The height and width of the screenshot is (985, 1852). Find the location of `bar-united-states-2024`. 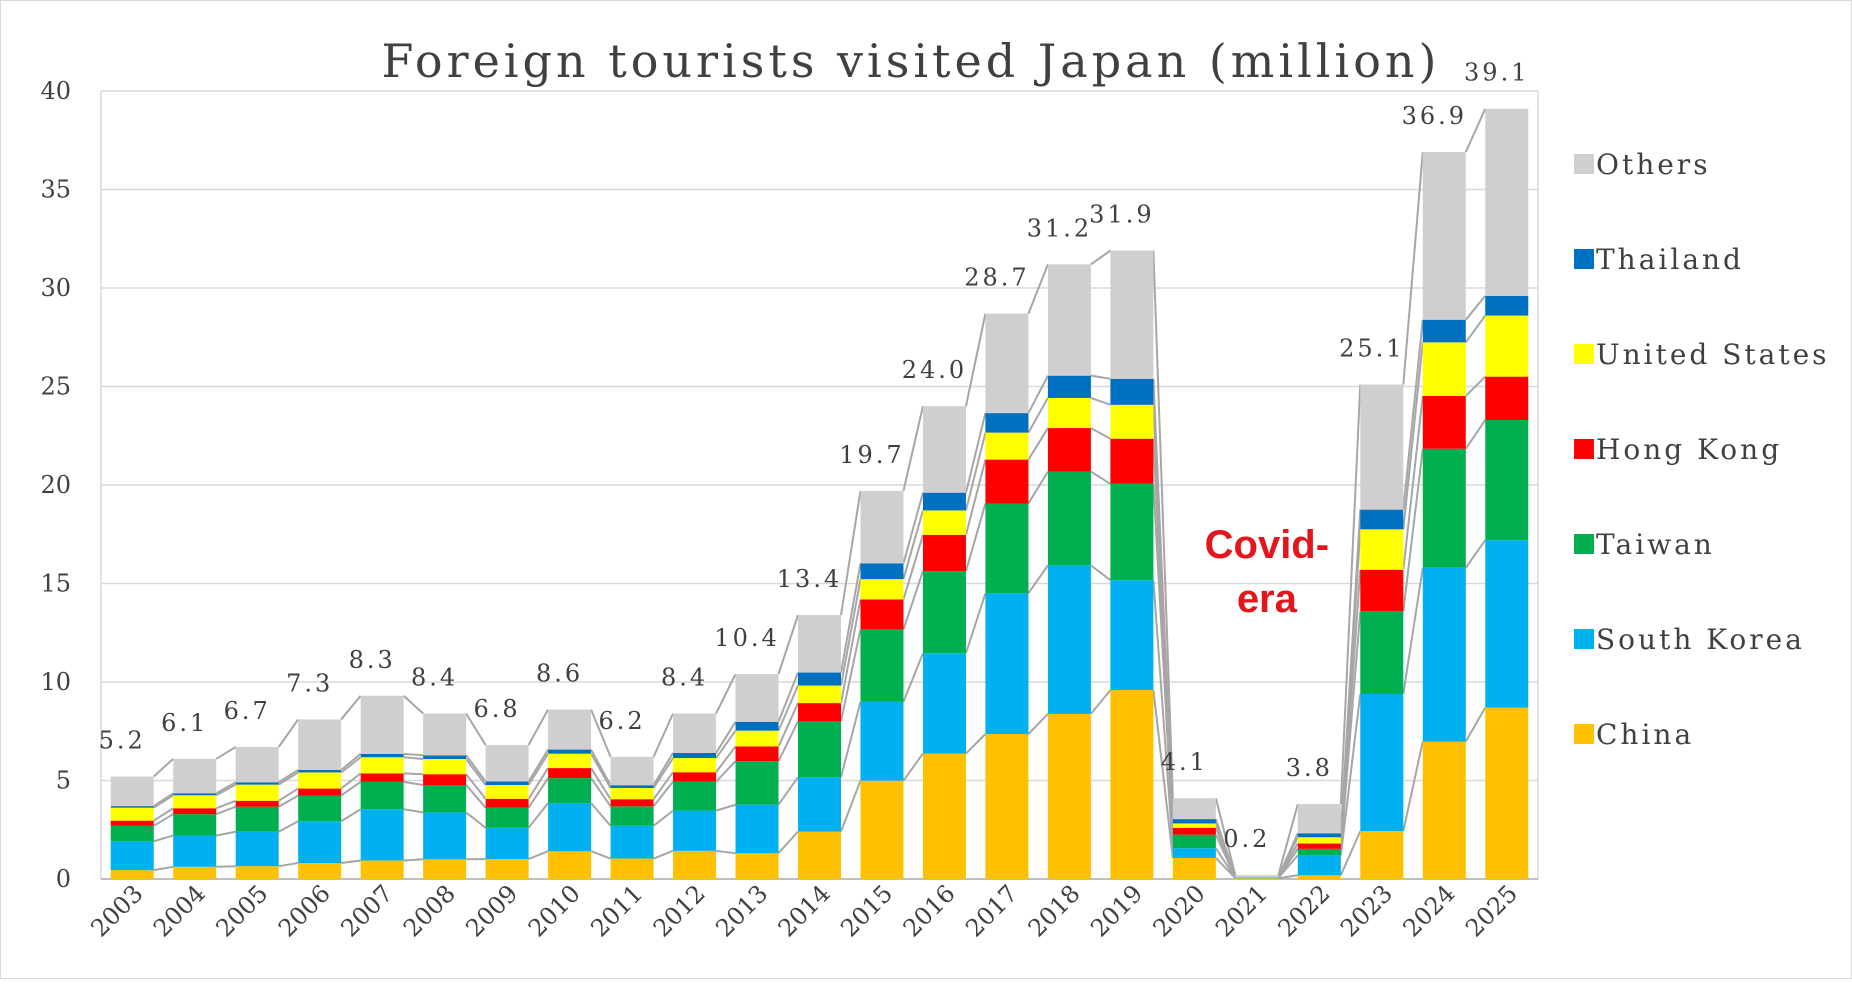

bar-united-states-2024 is located at coordinates (1444, 369).